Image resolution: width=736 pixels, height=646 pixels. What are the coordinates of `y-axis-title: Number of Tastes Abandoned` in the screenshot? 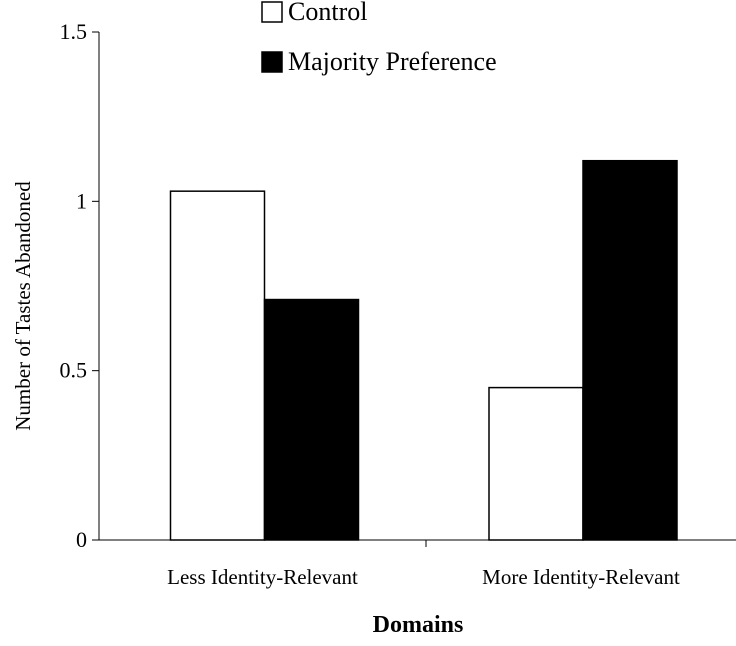 It's located at (23, 306).